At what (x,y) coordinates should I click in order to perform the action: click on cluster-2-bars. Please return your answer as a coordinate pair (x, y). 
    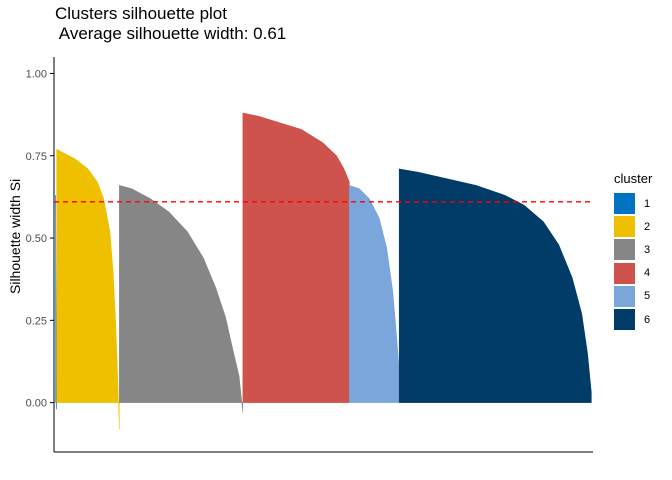
    Looking at the image, I should click on (88, 288).